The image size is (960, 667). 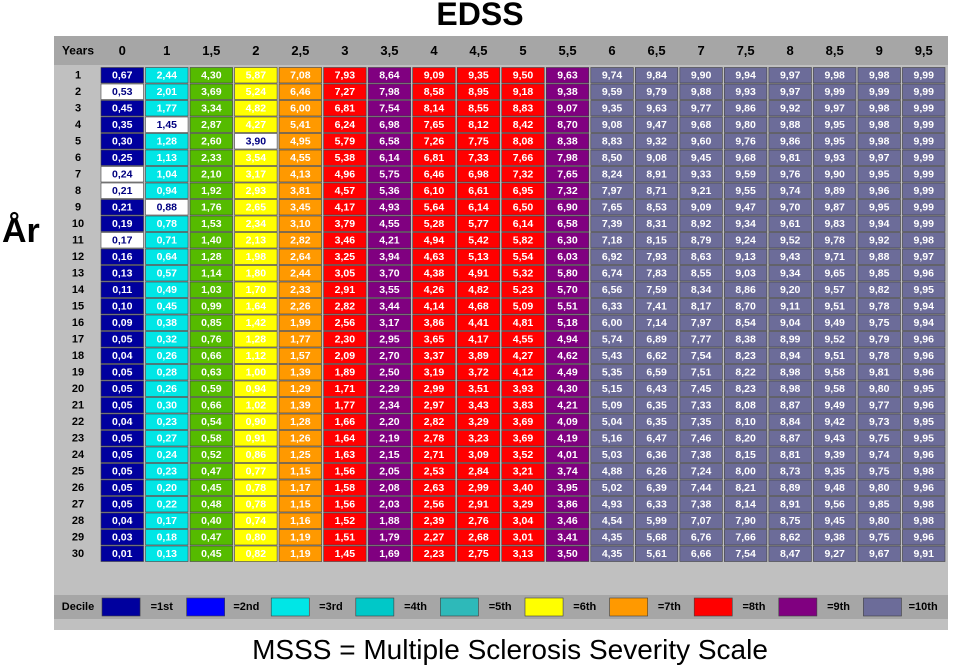 What do you see at coordinates (745, 290) in the screenshot?
I see `cell-value: 8,86` at bounding box center [745, 290].